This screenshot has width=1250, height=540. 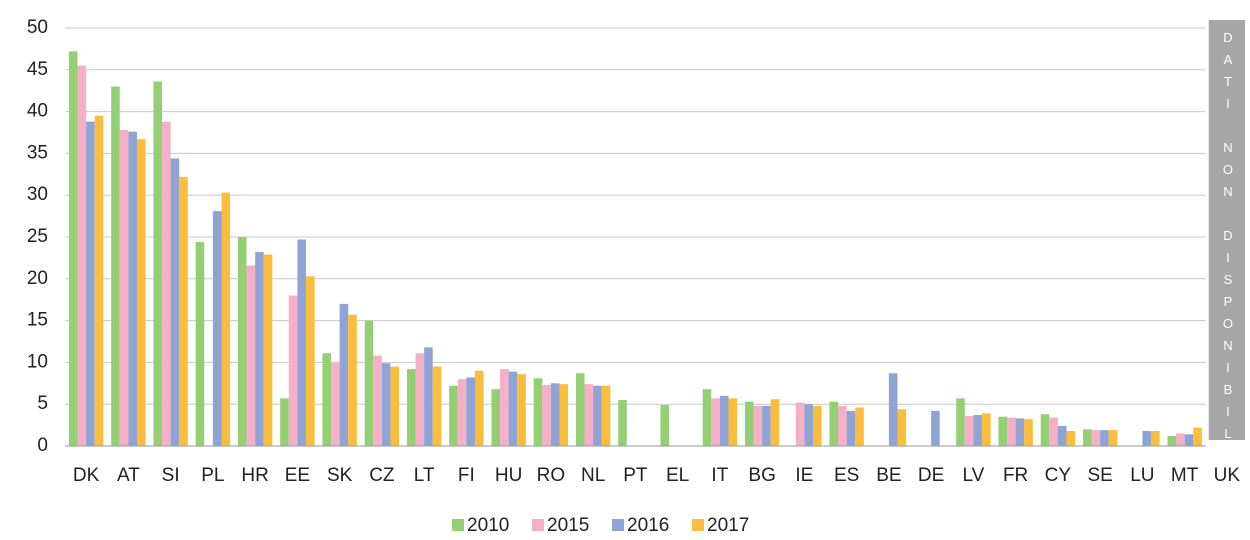 I want to click on x-tick-label: BG, so click(x=761, y=475).